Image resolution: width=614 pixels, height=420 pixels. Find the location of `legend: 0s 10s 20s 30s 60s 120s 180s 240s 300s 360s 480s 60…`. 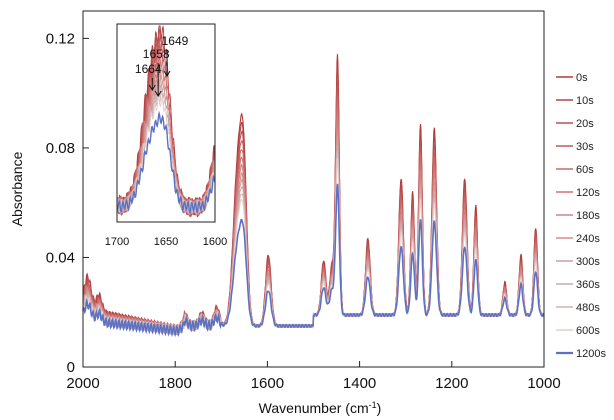

legend: 0s 10s 20s 30s 60s 120s 180s 240s 300s 360s 480s 60… is located at coordinates (581, 216).